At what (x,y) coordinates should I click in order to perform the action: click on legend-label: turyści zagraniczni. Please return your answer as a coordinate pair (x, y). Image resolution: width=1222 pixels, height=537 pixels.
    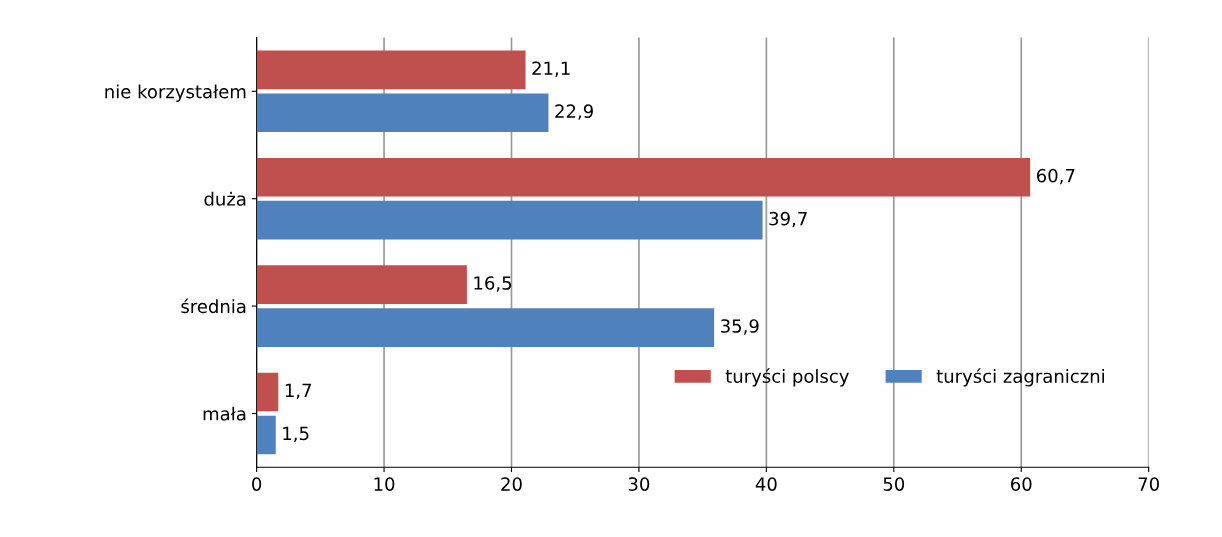
    Looking at the image, I should click on (1020, 377).